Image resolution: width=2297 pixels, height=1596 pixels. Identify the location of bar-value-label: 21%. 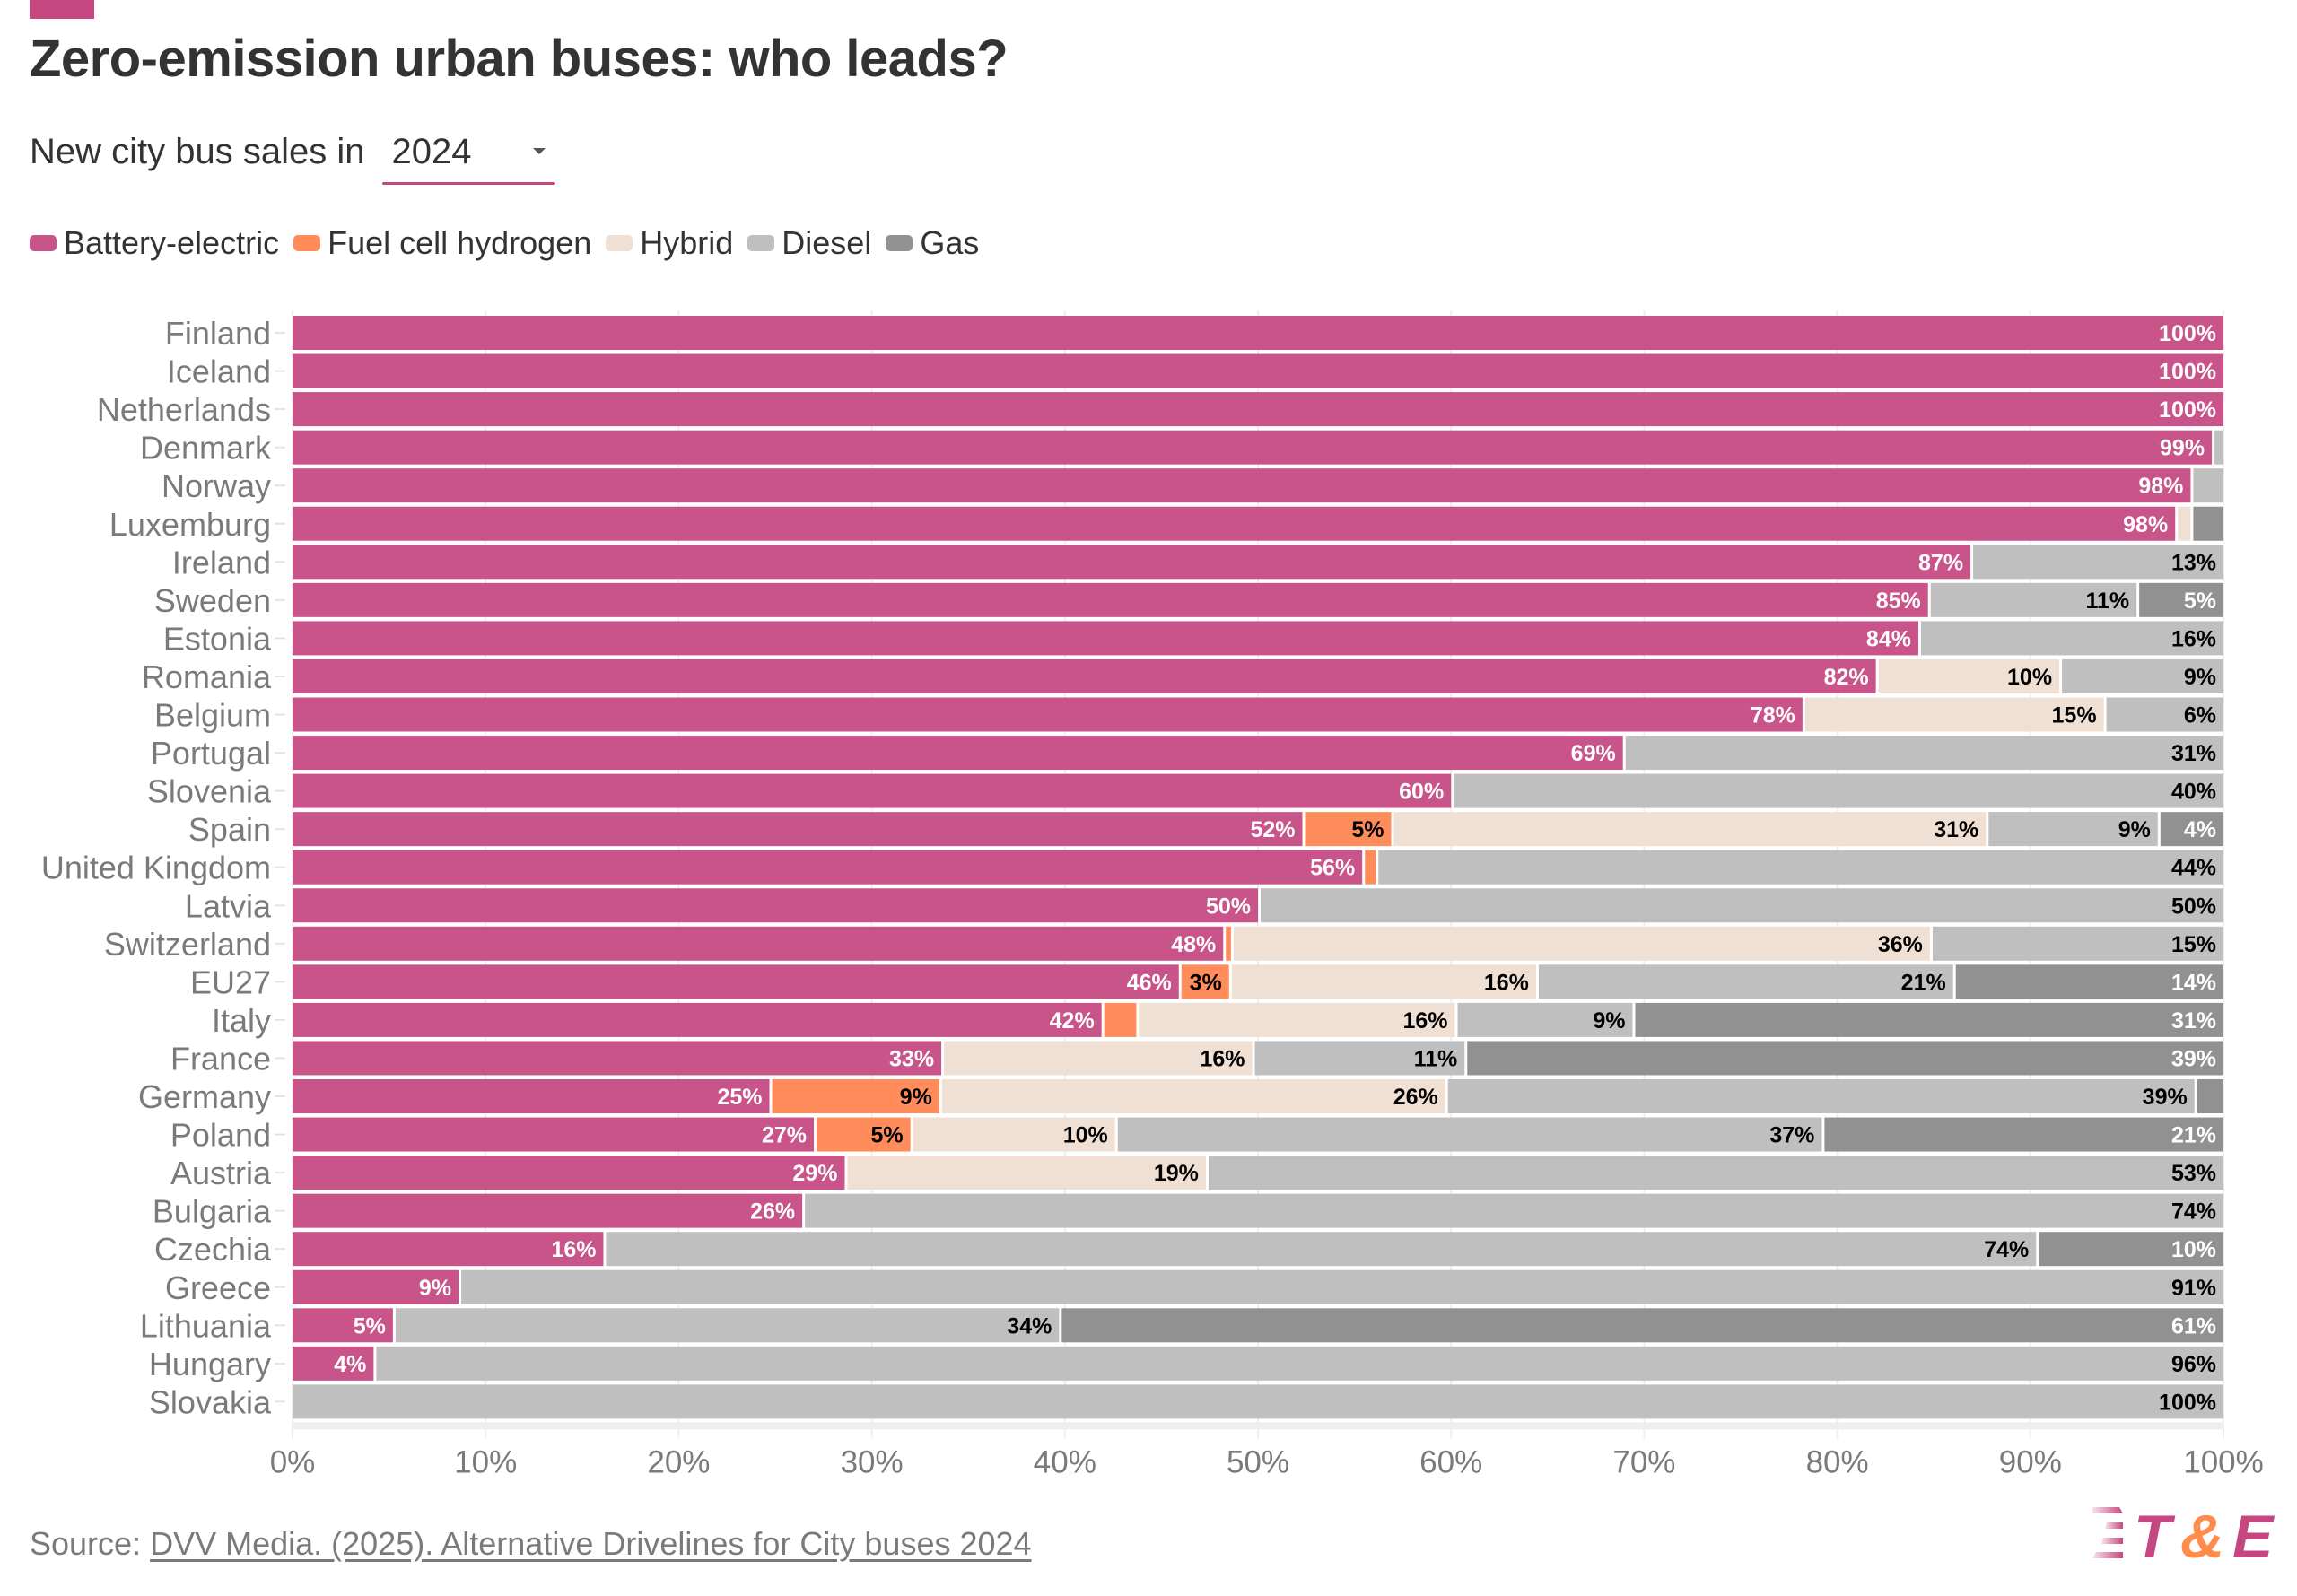
(2193, 1135).